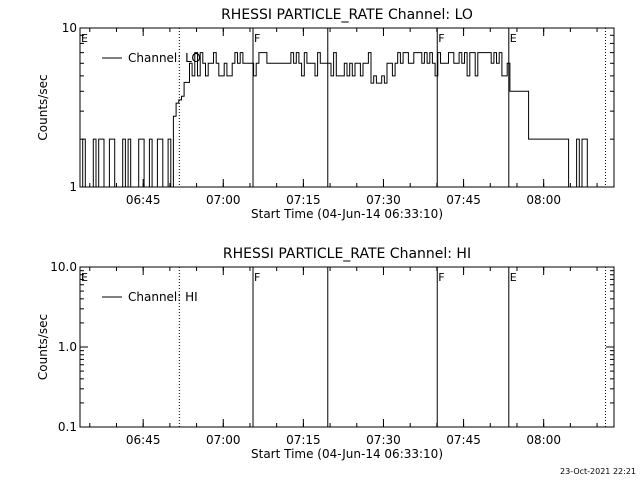 Image resolution: width=640 pixels, height=480 pixels. Describe the element at coordinates (598, 471) in the screenshot. I see `footer-timestamp: 23-Oct-2021 22:21` at that location.